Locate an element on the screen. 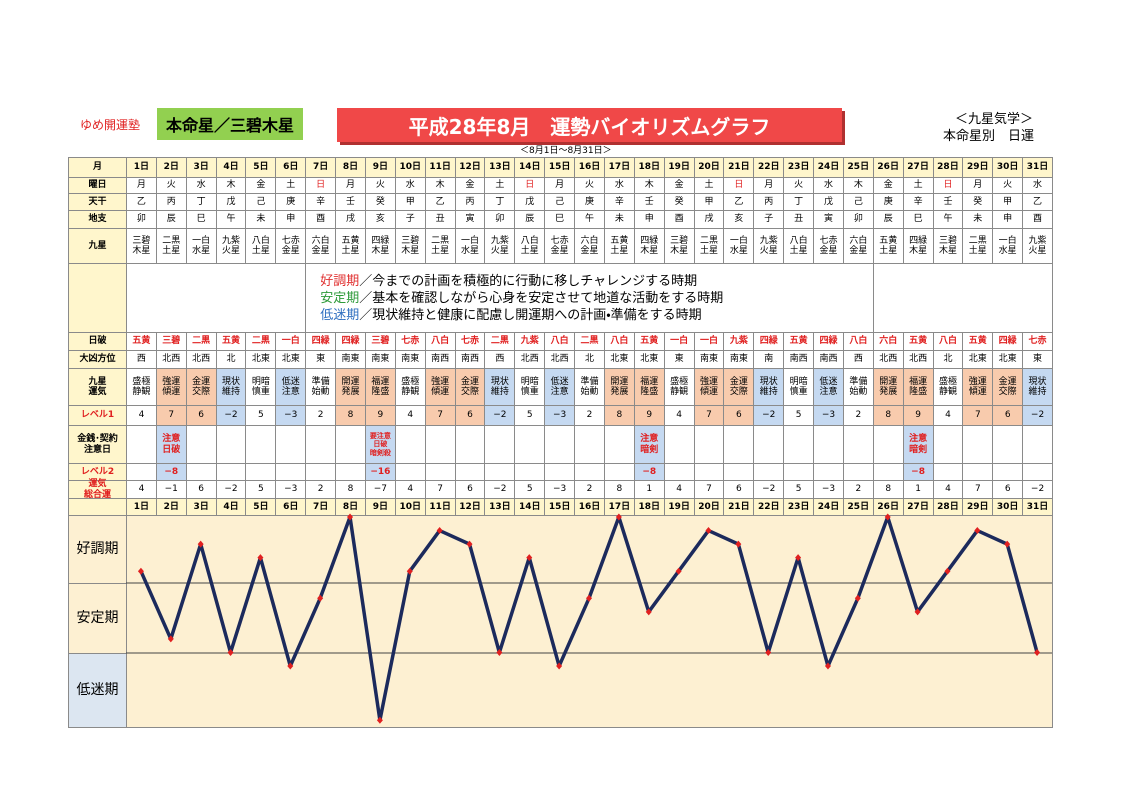 This screenshot has width=1122, height=794. cell: 21日 is located at coordinates (739, 507).